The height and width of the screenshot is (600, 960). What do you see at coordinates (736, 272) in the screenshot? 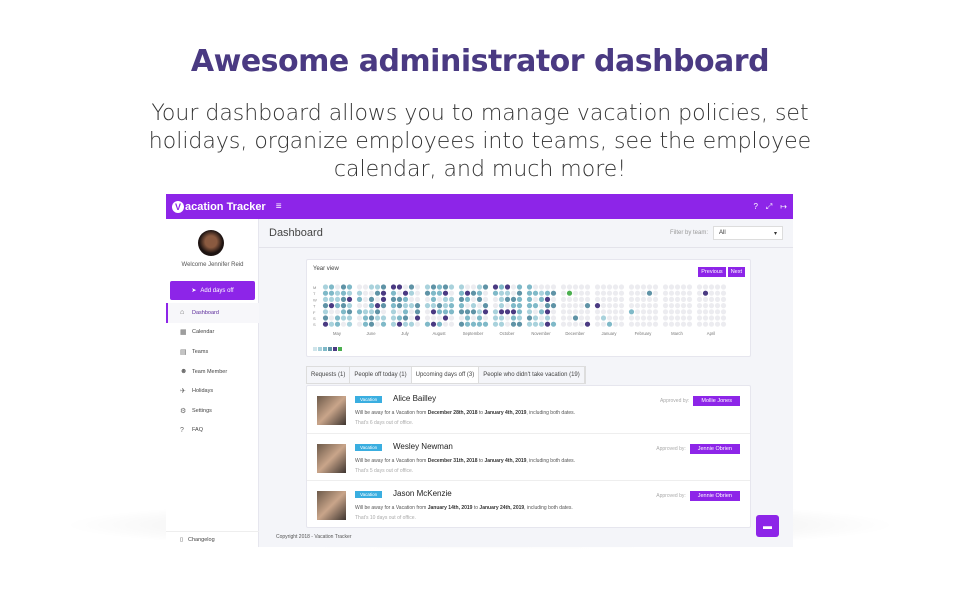
I see `next-button: Next` at bounding box center [736, 272].